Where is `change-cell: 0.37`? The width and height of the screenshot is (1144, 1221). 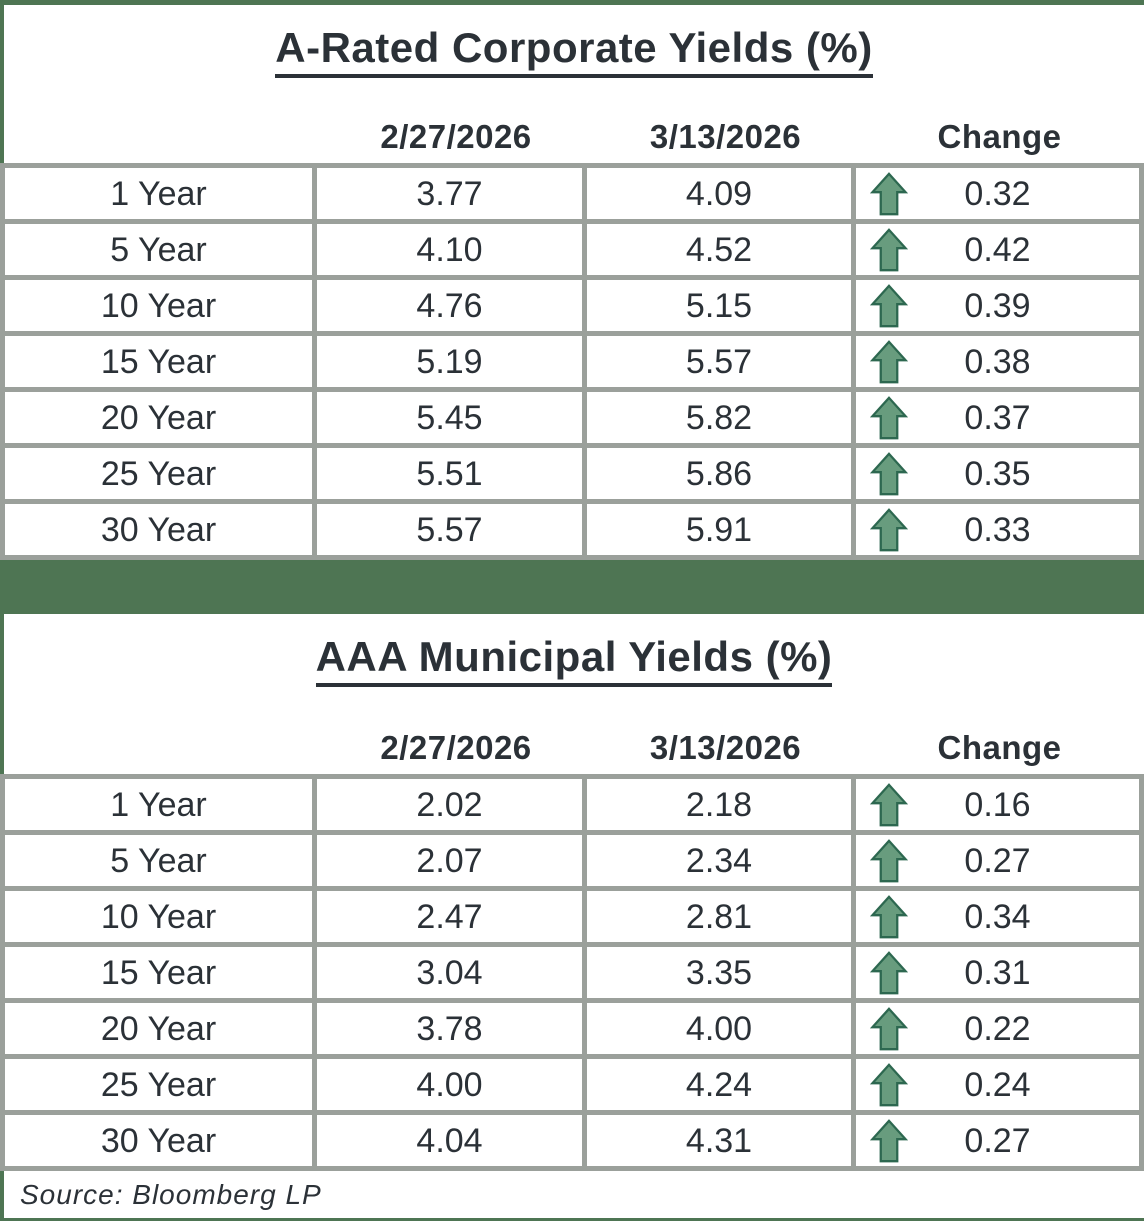
change-cell: 0.37 is located at coordinates (997, 417).